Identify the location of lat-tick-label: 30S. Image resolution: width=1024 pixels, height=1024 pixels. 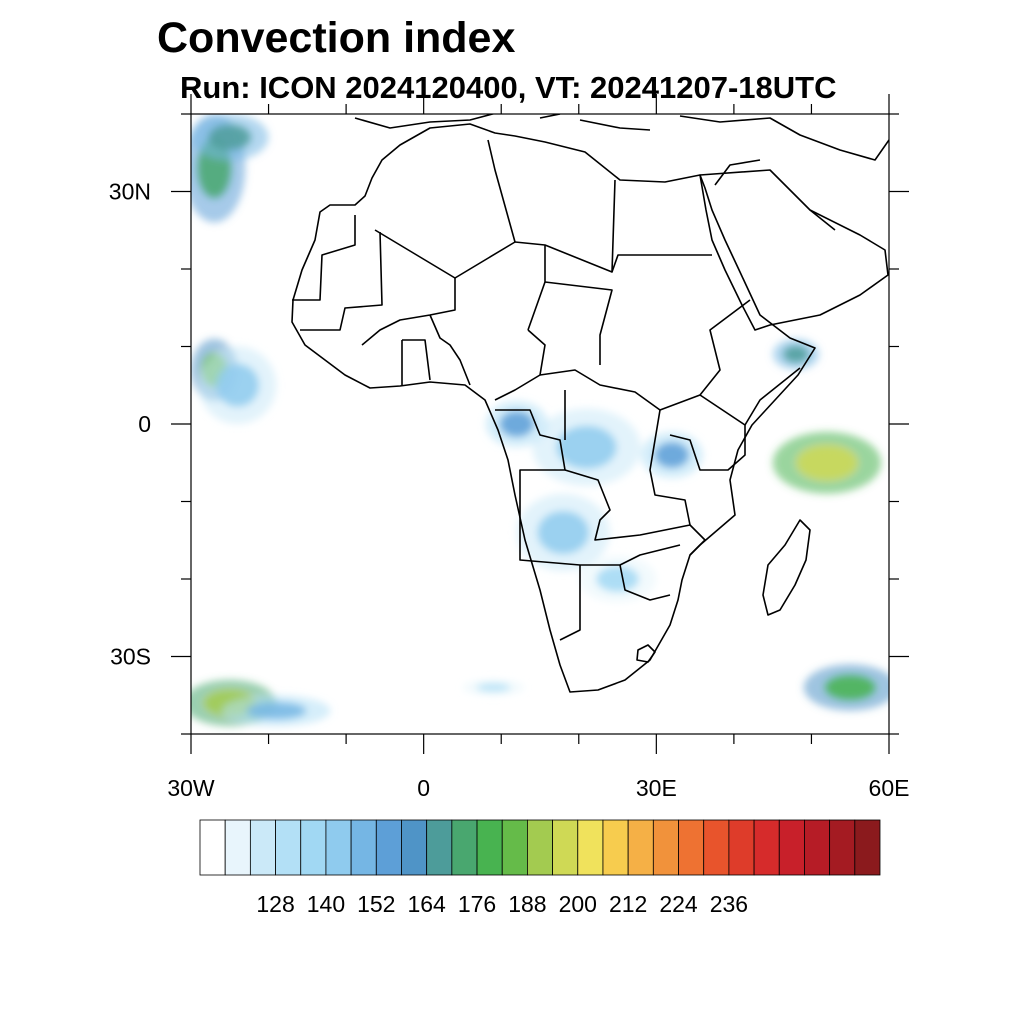
(130, 657).